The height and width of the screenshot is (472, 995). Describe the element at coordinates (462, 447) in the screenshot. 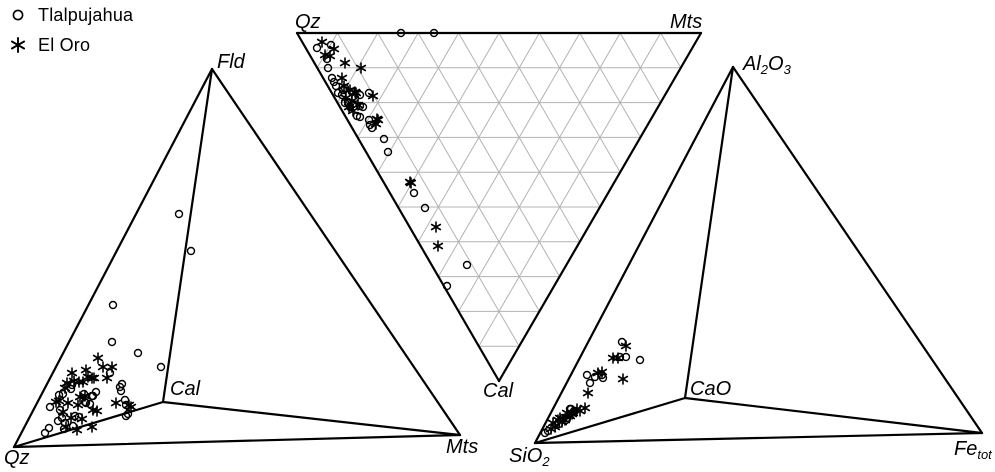

I see `vertex-label: Mts` at that location.